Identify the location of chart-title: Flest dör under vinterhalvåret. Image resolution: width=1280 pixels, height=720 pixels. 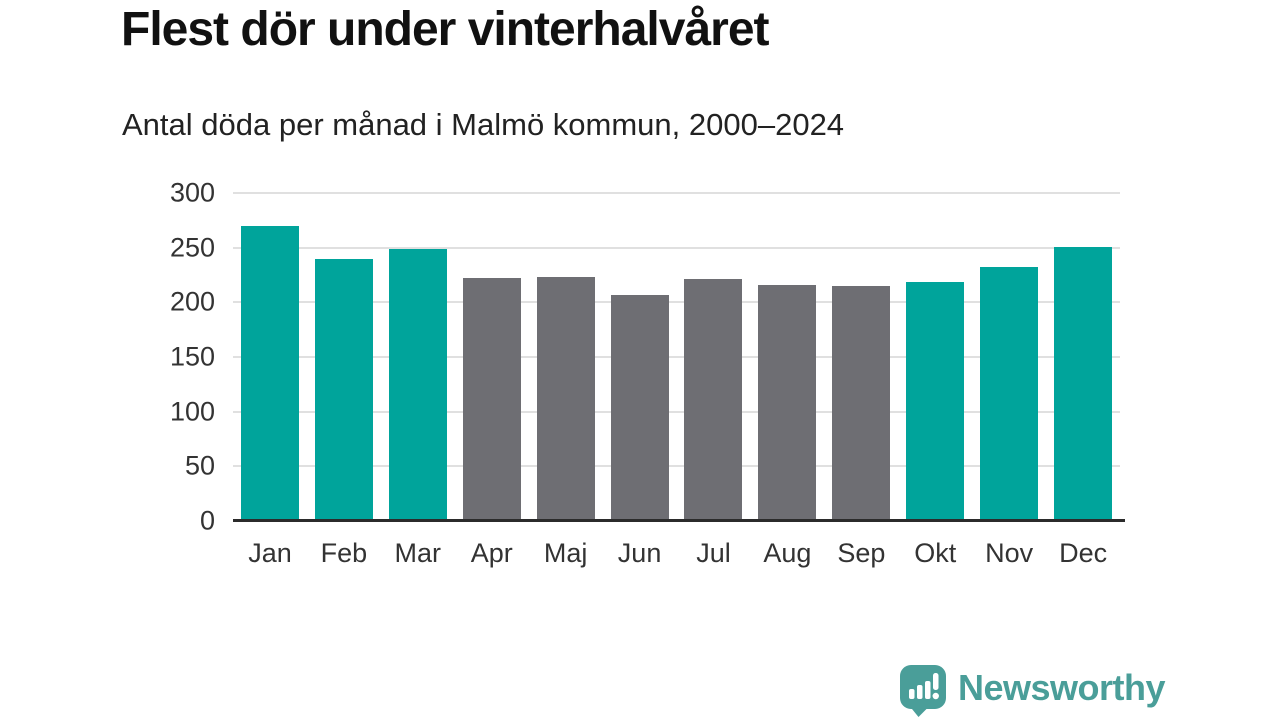
(445, 29).